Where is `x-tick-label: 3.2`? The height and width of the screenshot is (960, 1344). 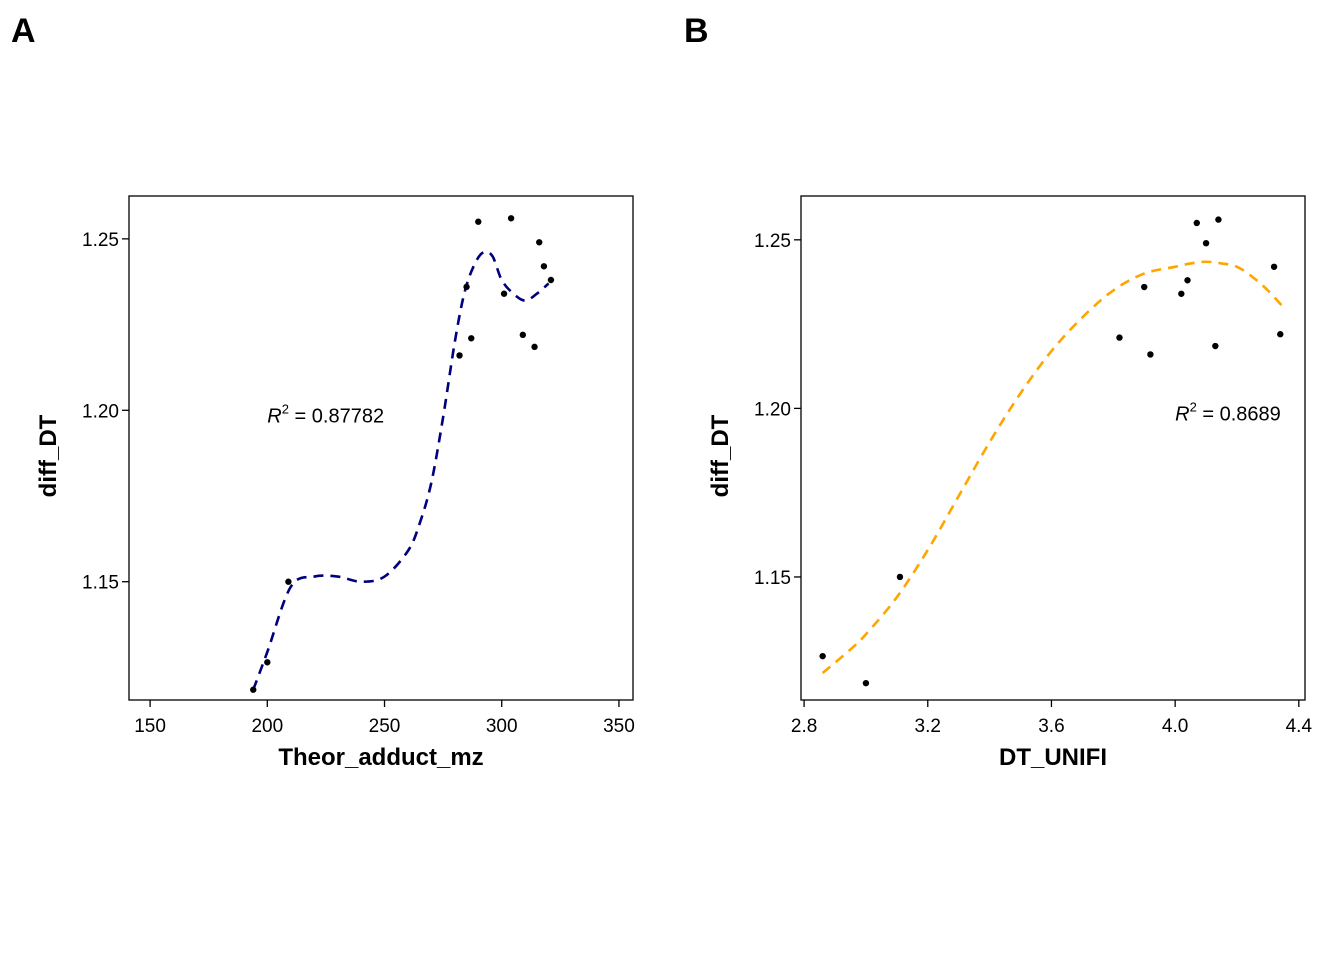 x-tick-label: 3.2 is located at coordinates (928, 726).